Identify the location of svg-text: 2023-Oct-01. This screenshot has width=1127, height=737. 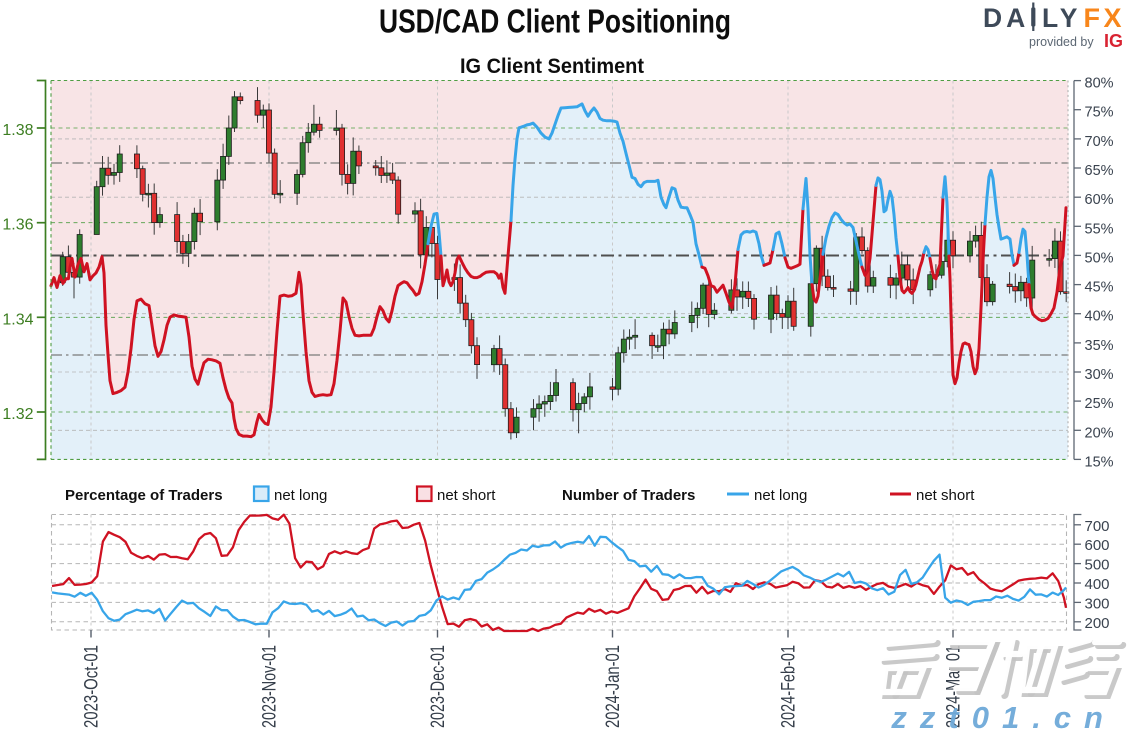
(92, 686).